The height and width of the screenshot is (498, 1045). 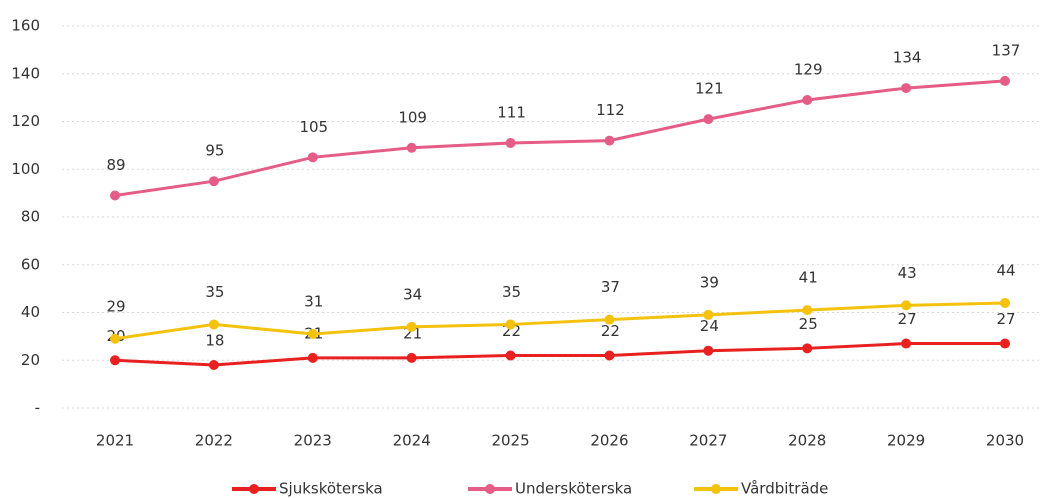 I want to click on data-label: 111, so click(x=511, y=112).